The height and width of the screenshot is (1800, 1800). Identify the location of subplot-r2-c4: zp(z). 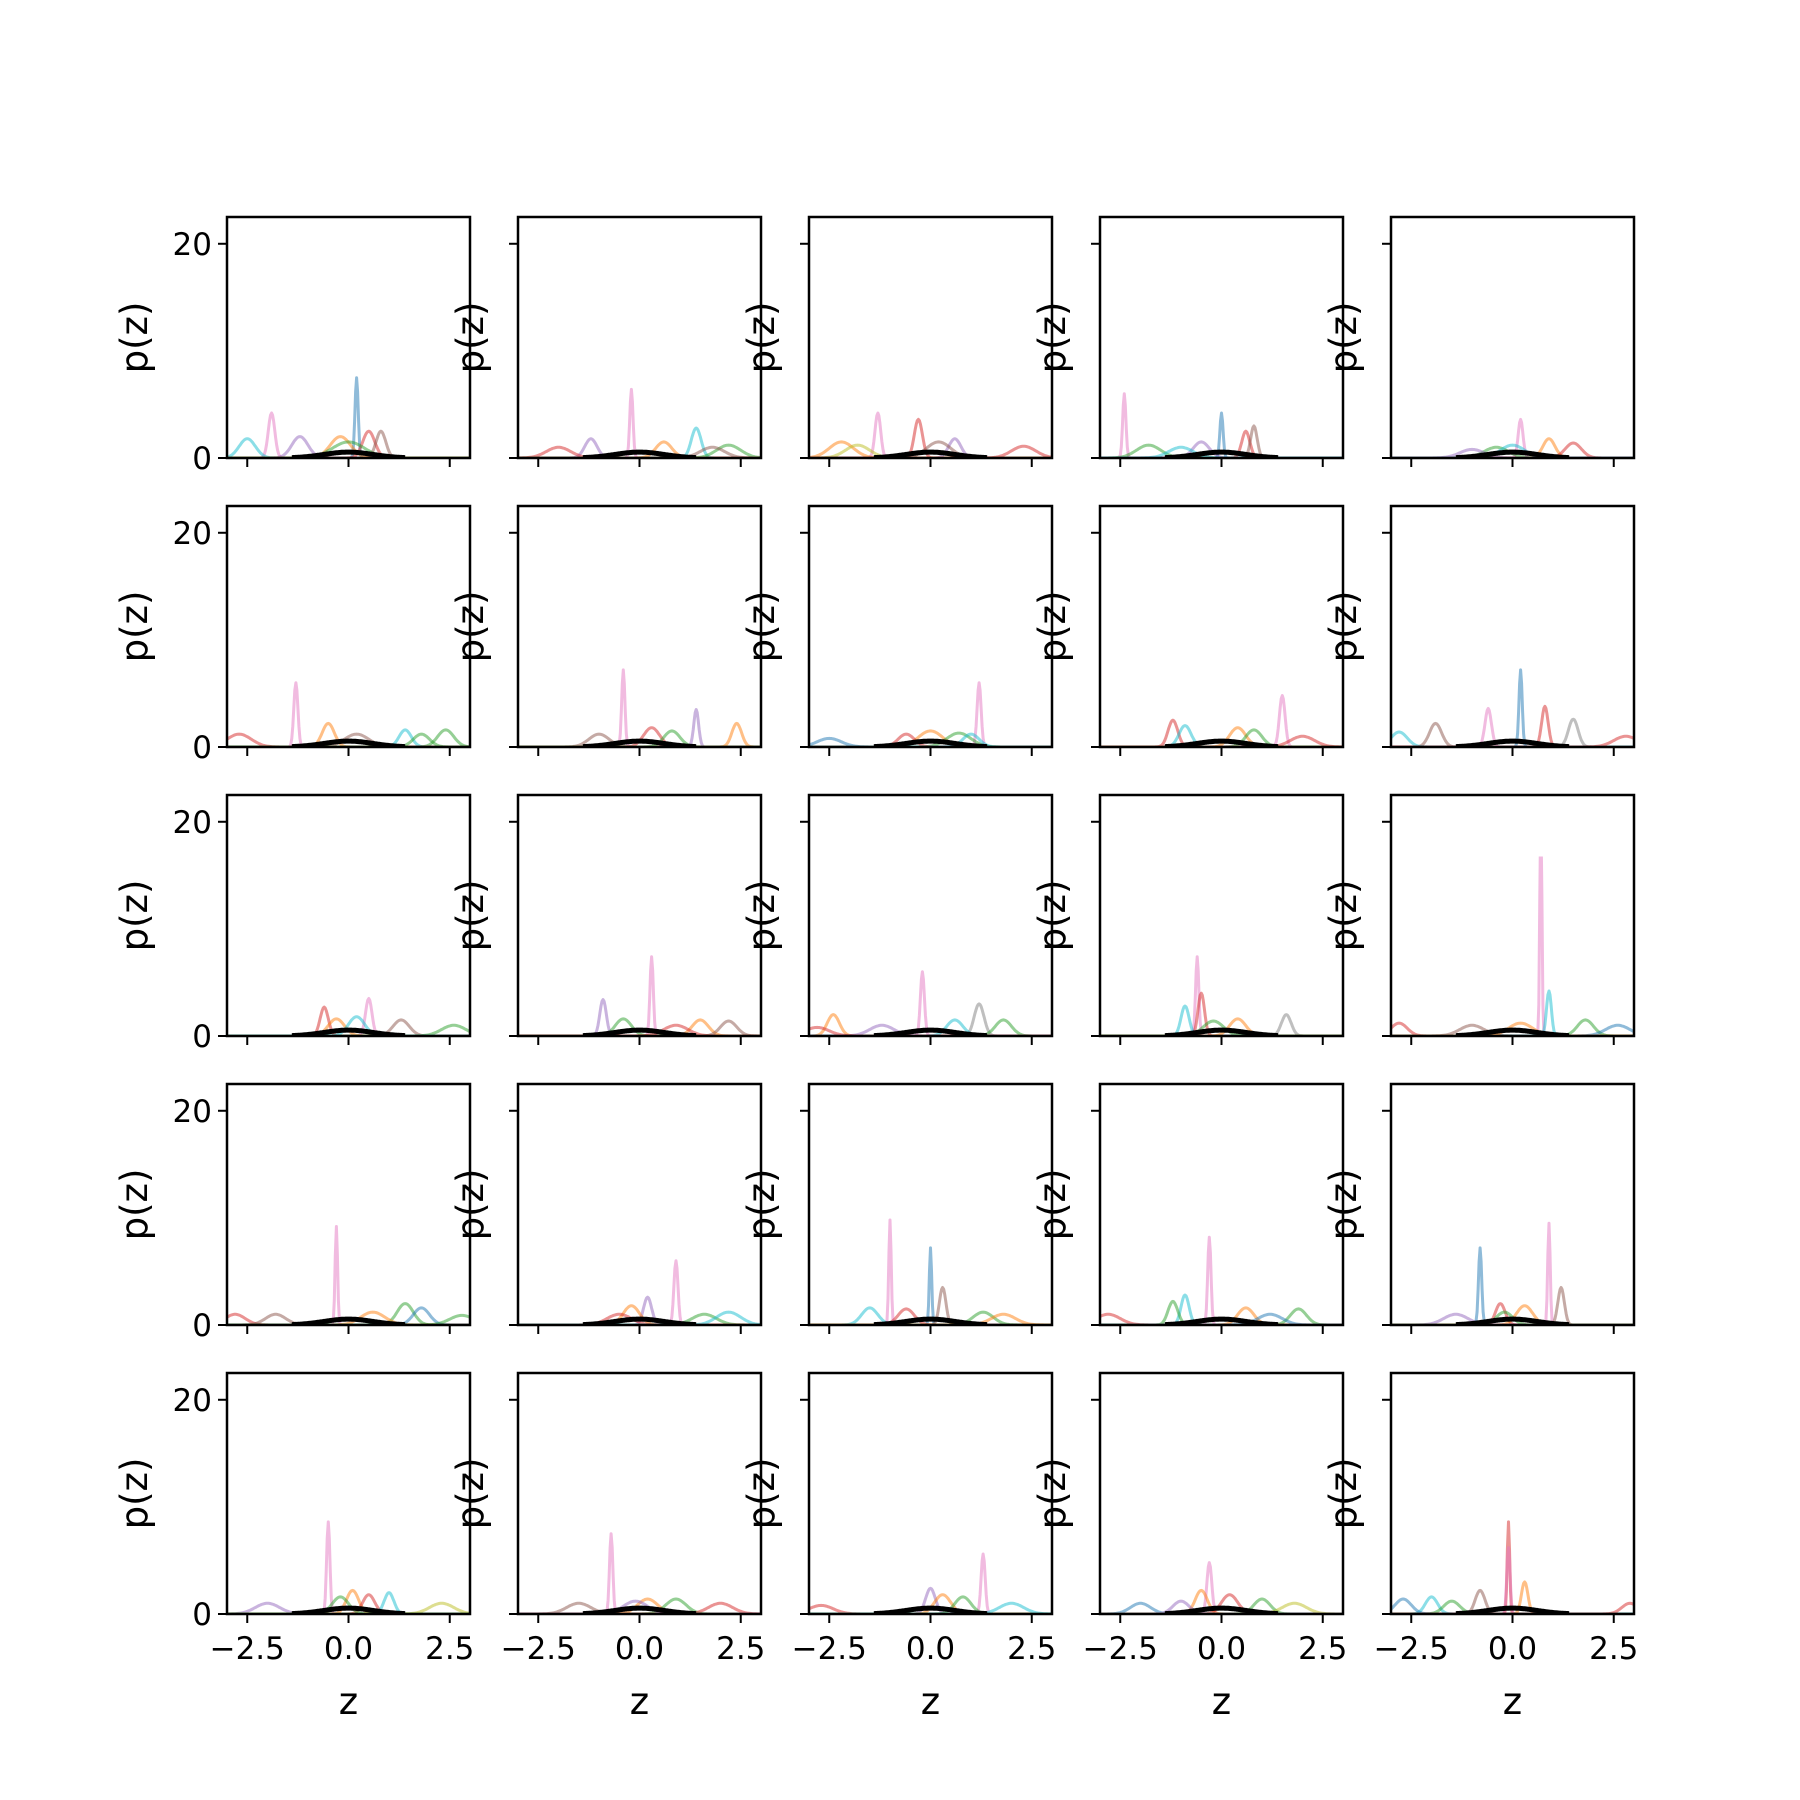
(1188, 680).